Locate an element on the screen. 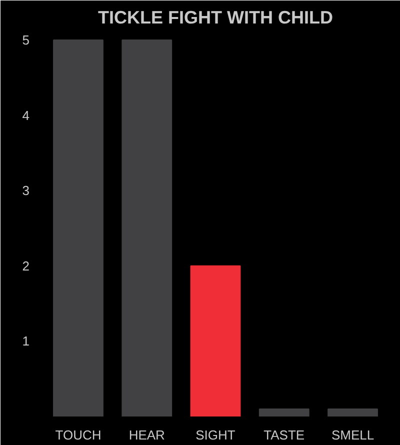 The width and height of the screenshot is (400, 445). x-tick-label: HEAR is located at coordinates (146, 435).